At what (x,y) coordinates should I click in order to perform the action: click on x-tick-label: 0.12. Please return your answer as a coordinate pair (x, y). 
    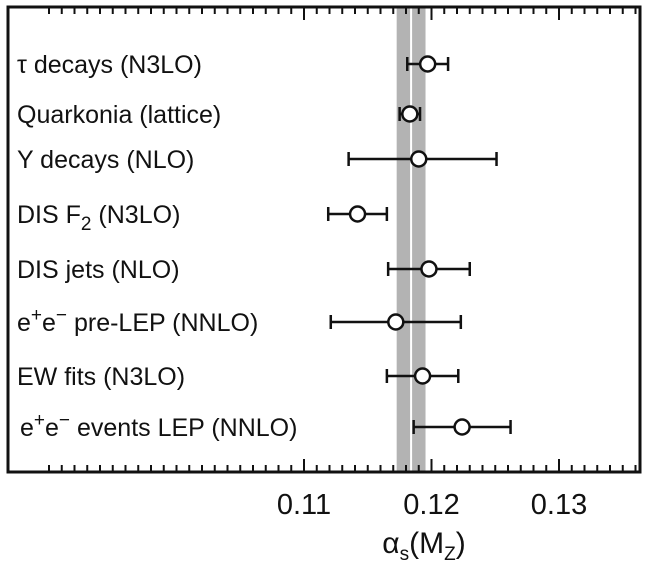
    Looking at the image, I should click on (431, 505).